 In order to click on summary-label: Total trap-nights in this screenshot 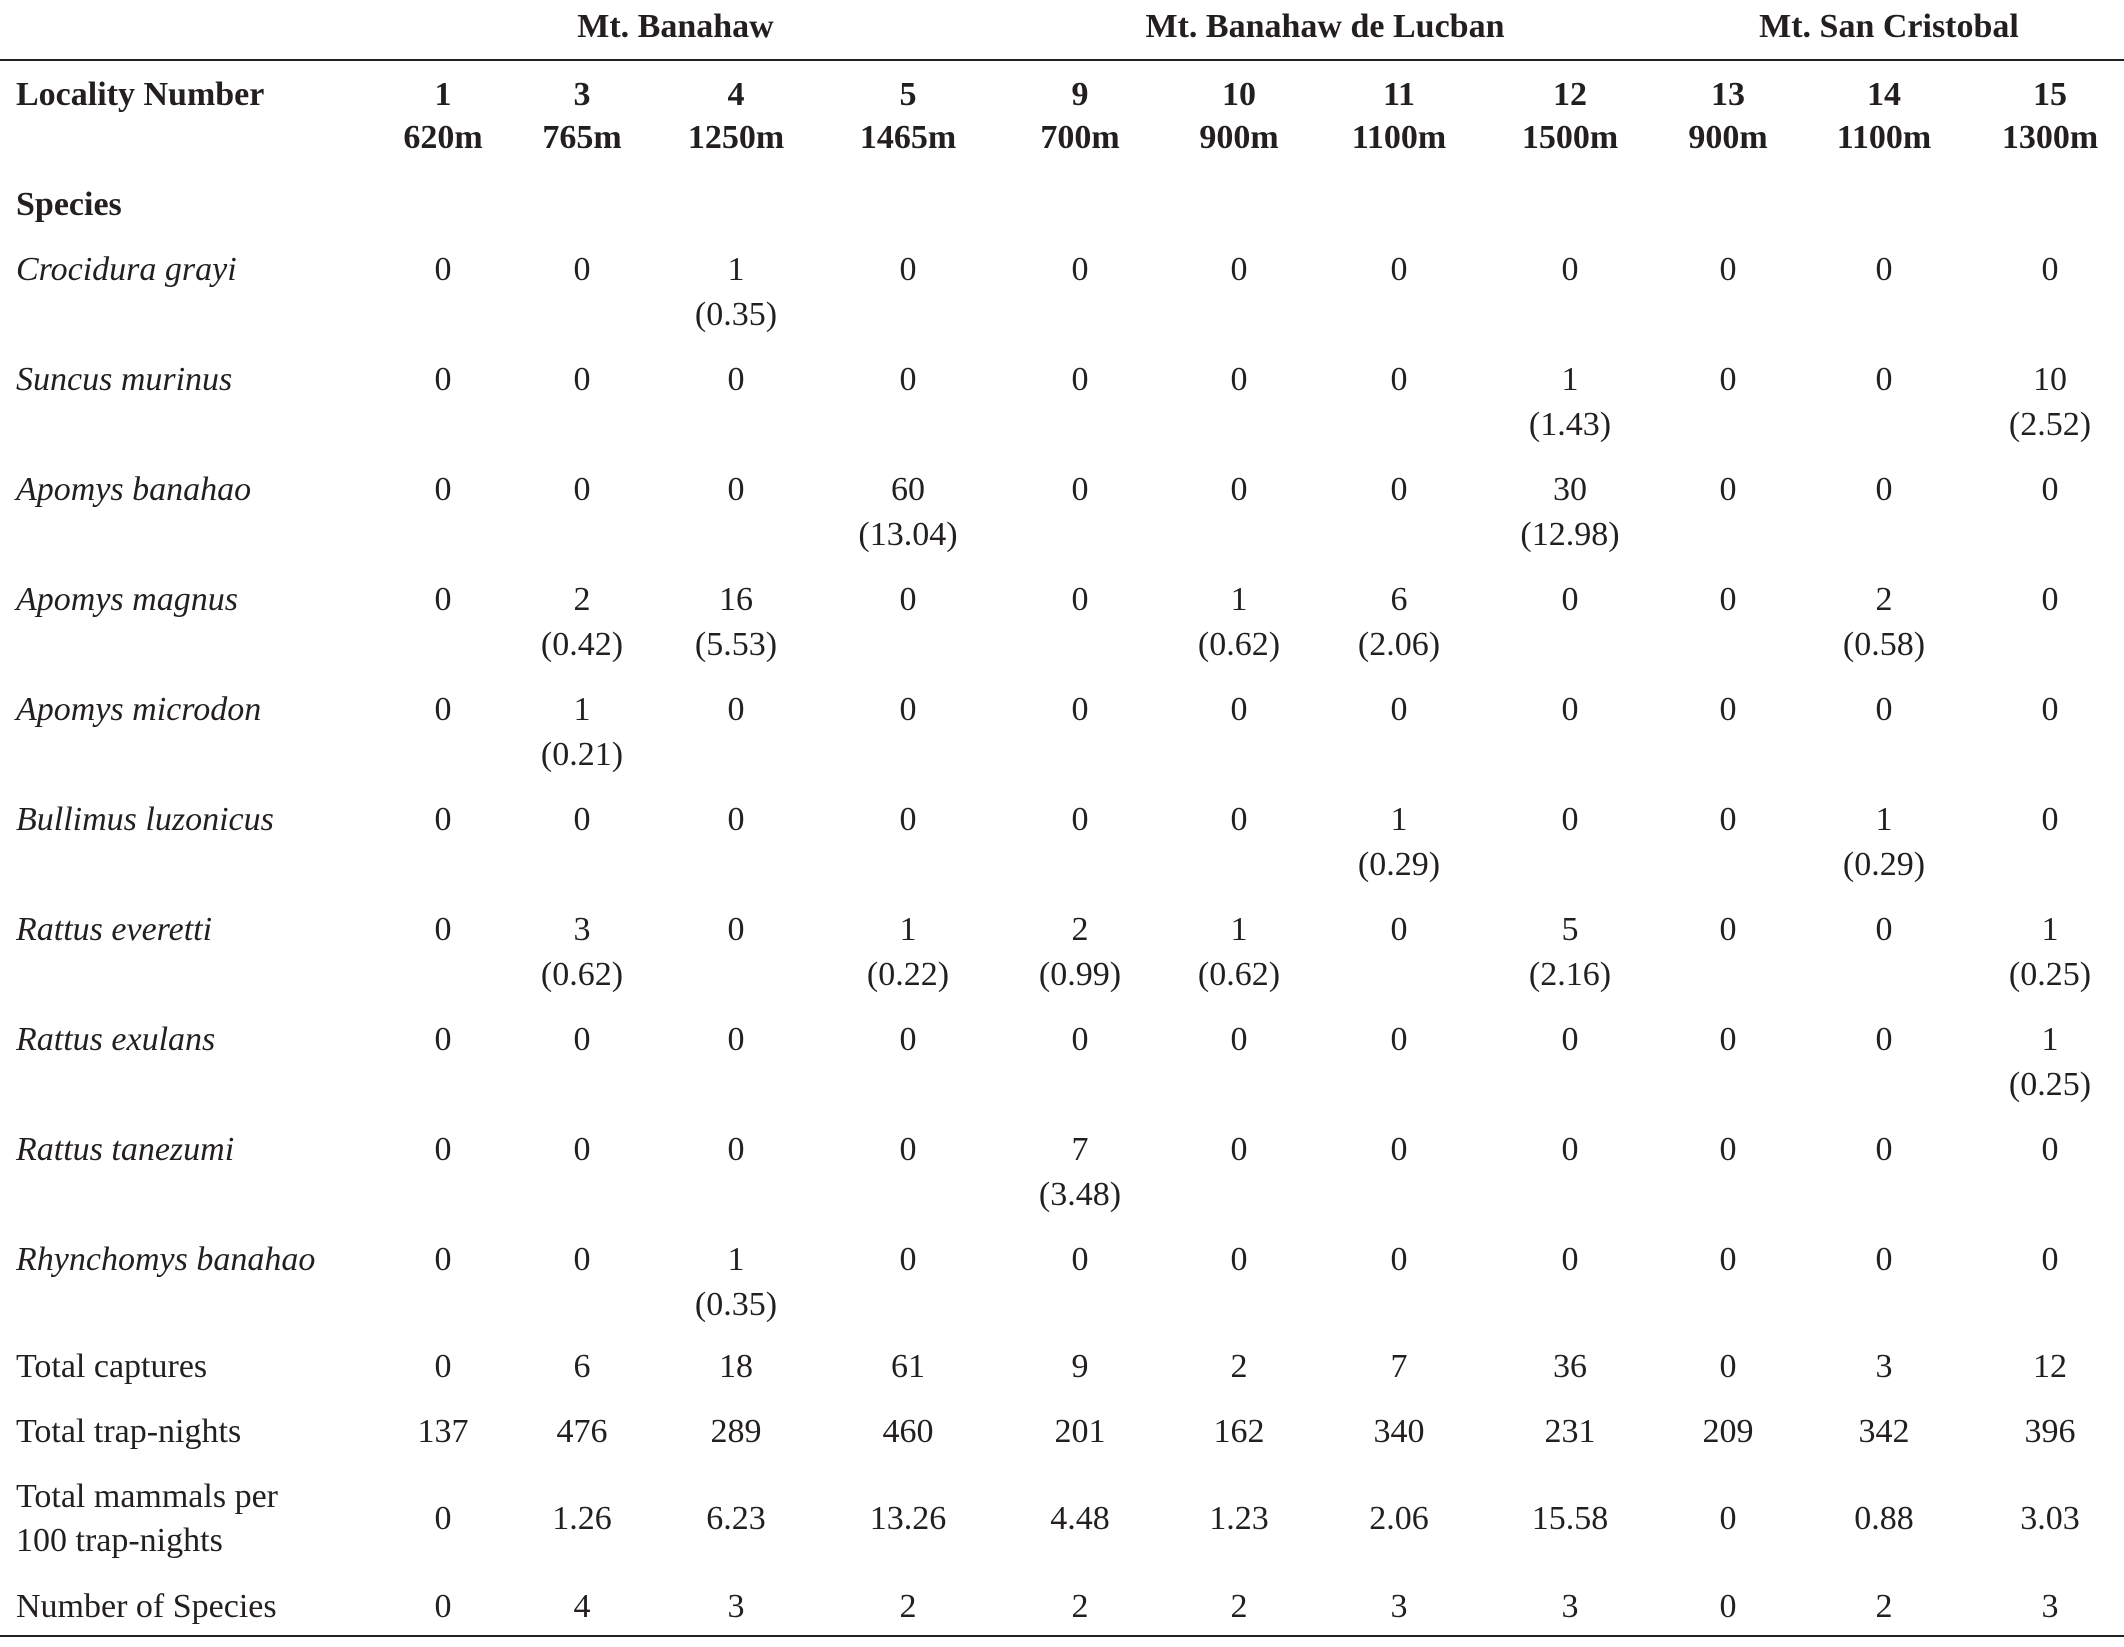, I will do `click(129, 1431)`.